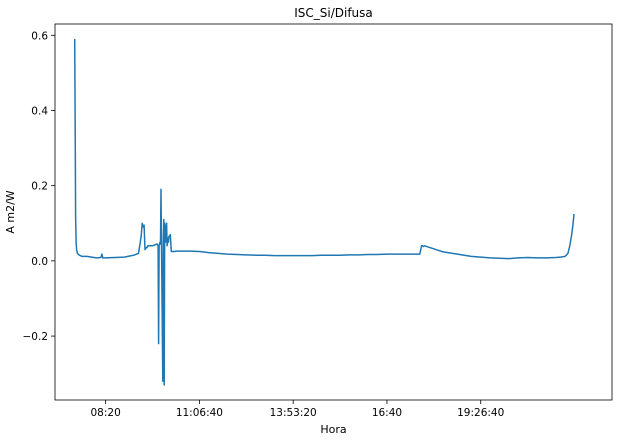 This screenshot has height=441, width=617. Describe the element at coordinates (39, 36) in the screenshot. I see `y-tick-label: 0.6` at that location.